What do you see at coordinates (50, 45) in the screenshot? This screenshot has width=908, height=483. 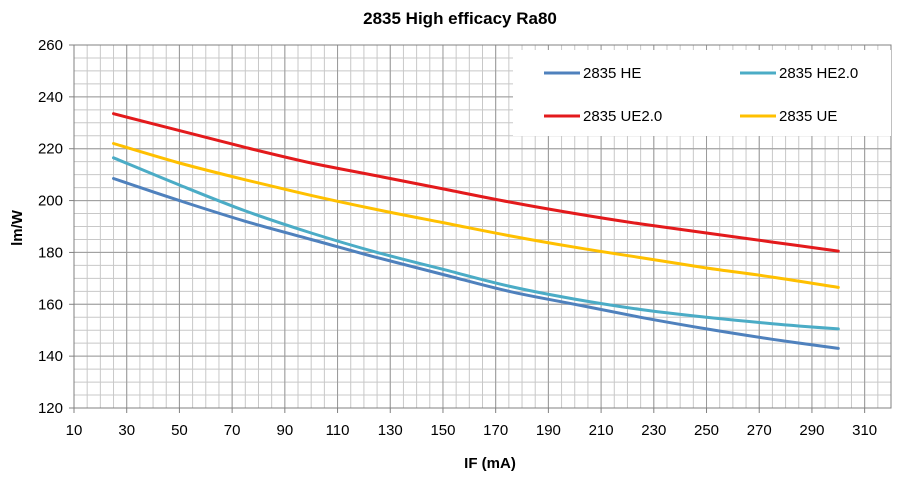 I see `y-tick-label: 260` at bounding box center [50, 45].